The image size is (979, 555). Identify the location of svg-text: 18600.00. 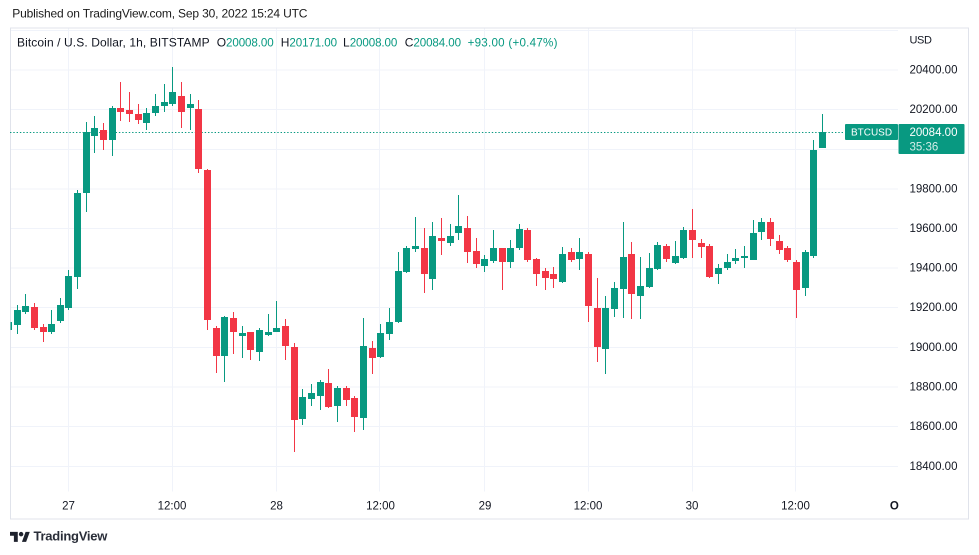
(934, 427).